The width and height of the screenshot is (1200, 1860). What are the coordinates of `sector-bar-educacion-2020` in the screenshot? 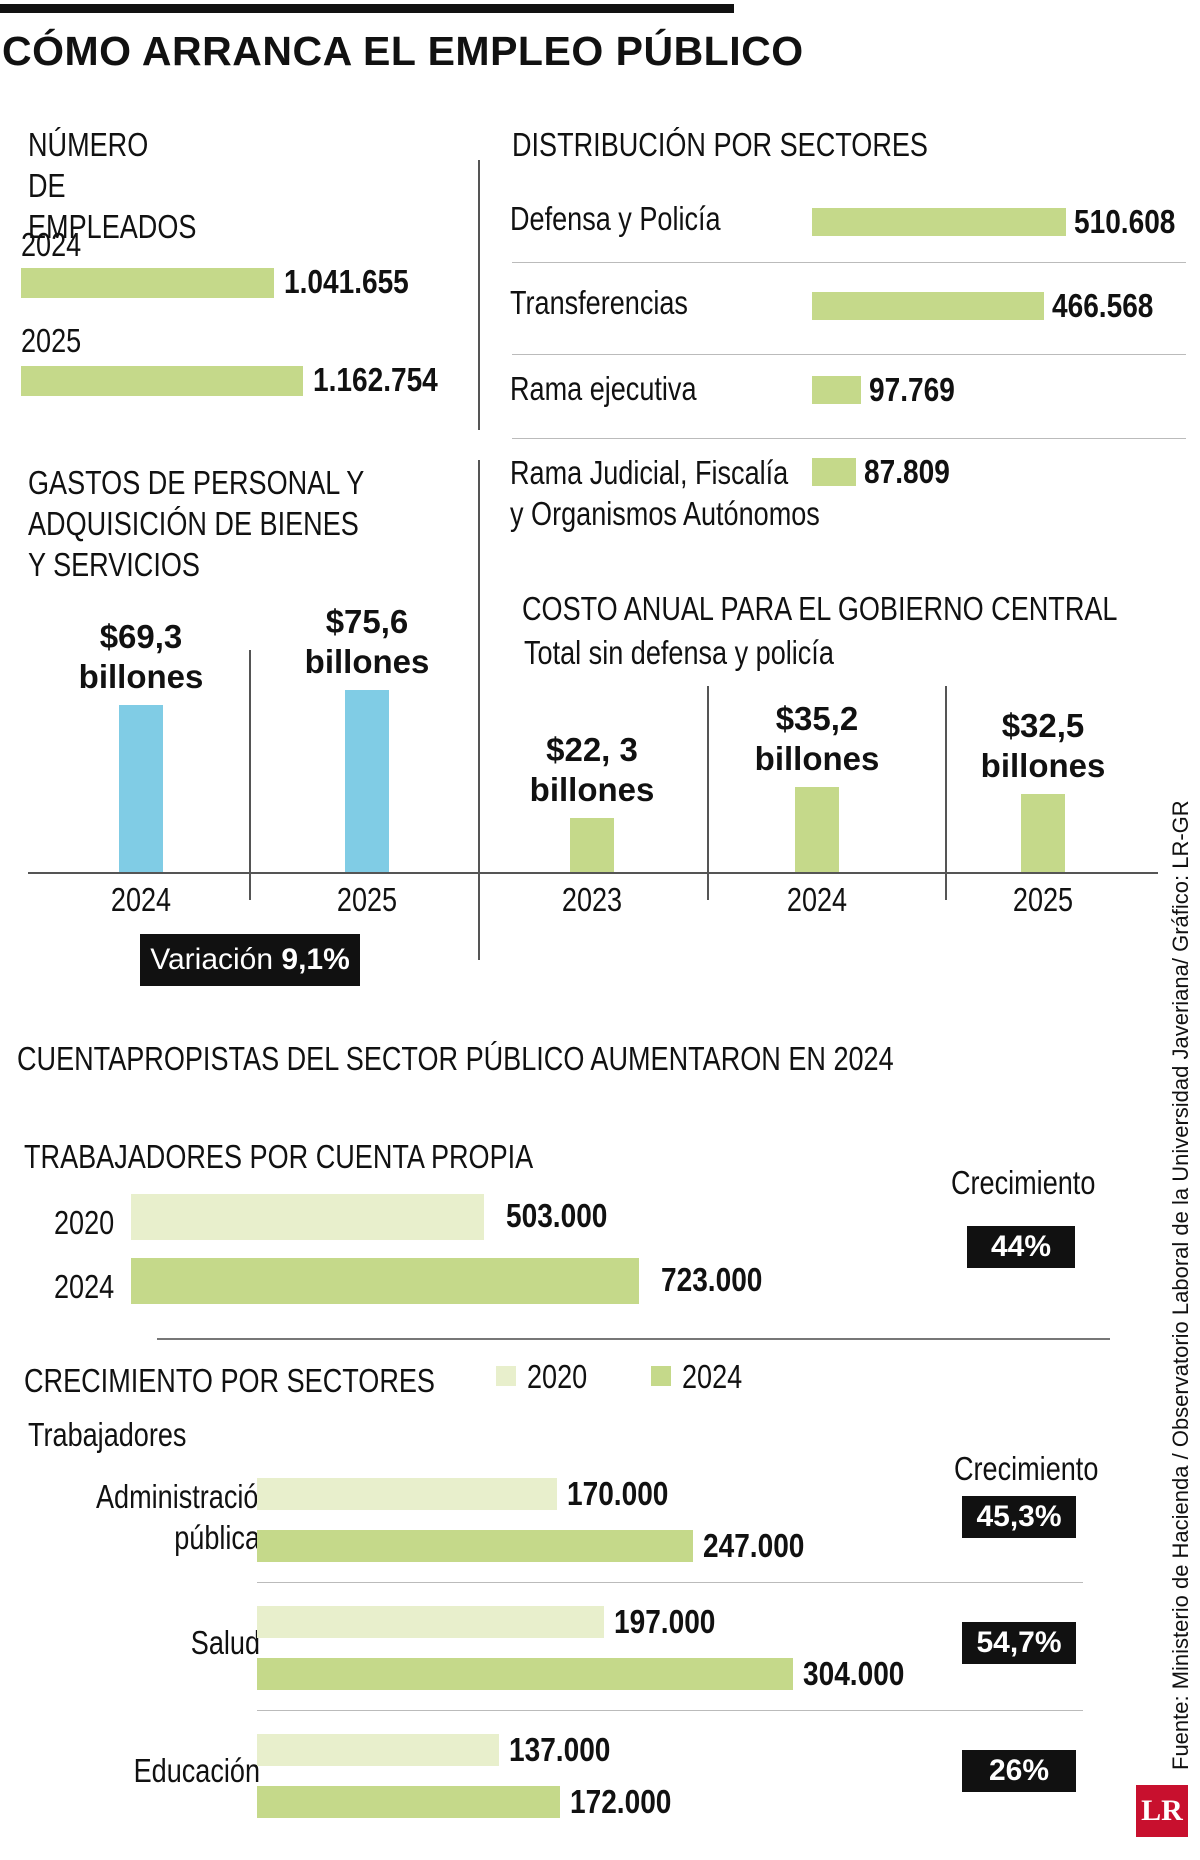 It's located at (378, 1750).